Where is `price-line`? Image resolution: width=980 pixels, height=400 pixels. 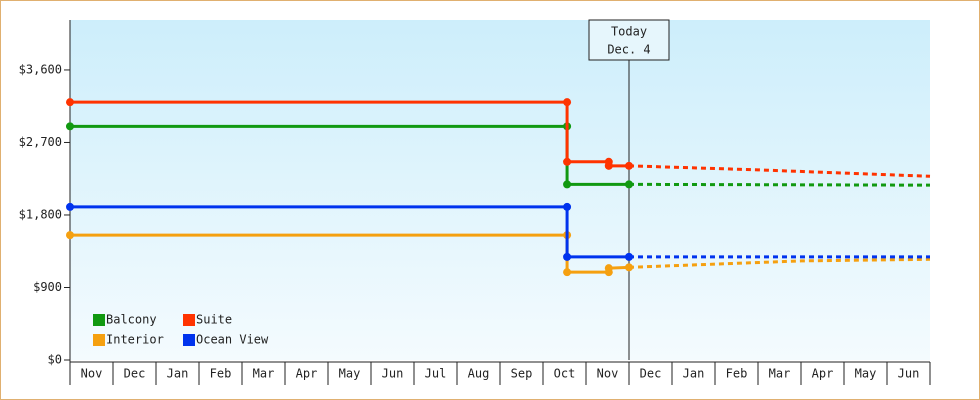
price-line is located at coordinates (349, 232).